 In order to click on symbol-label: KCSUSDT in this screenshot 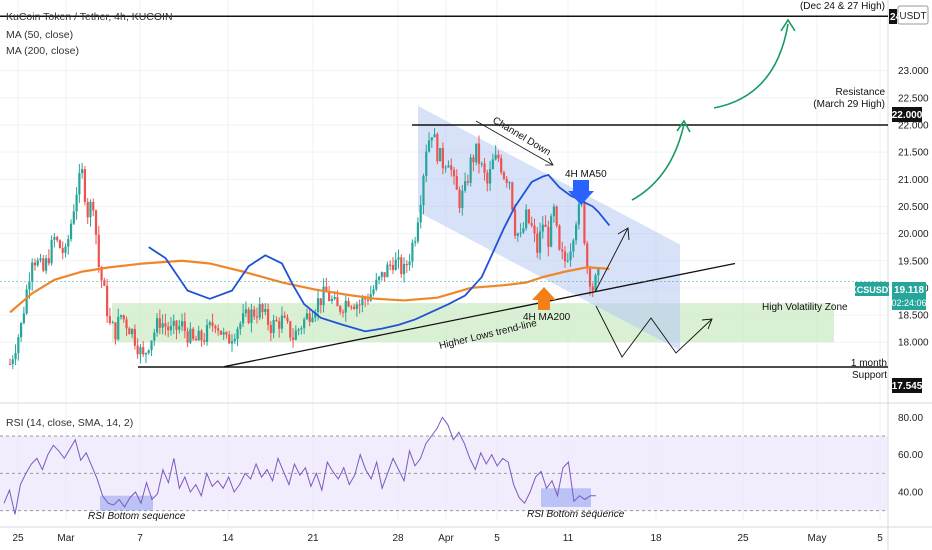, I will do `click(872, 290)`.